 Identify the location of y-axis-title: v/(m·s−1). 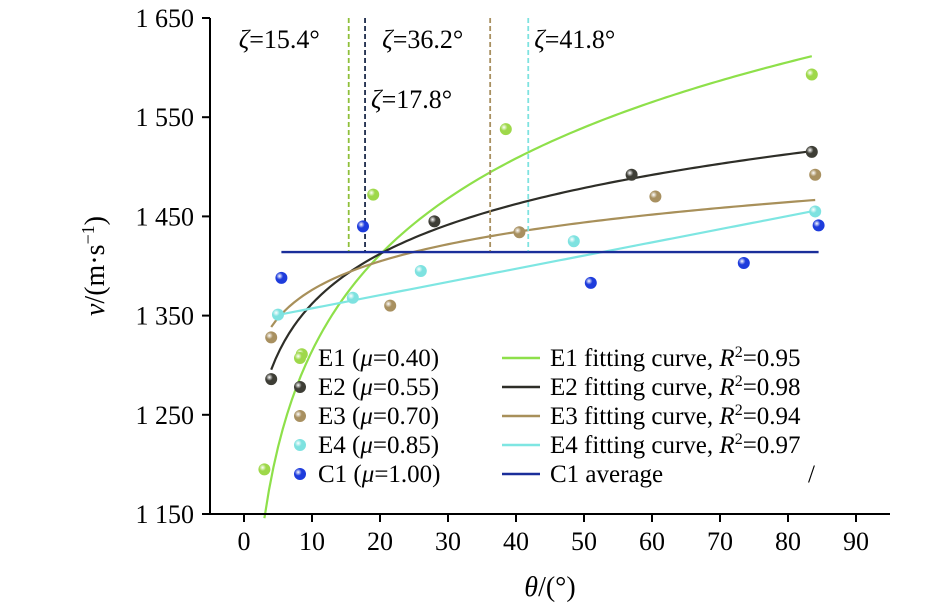
(94, 266).